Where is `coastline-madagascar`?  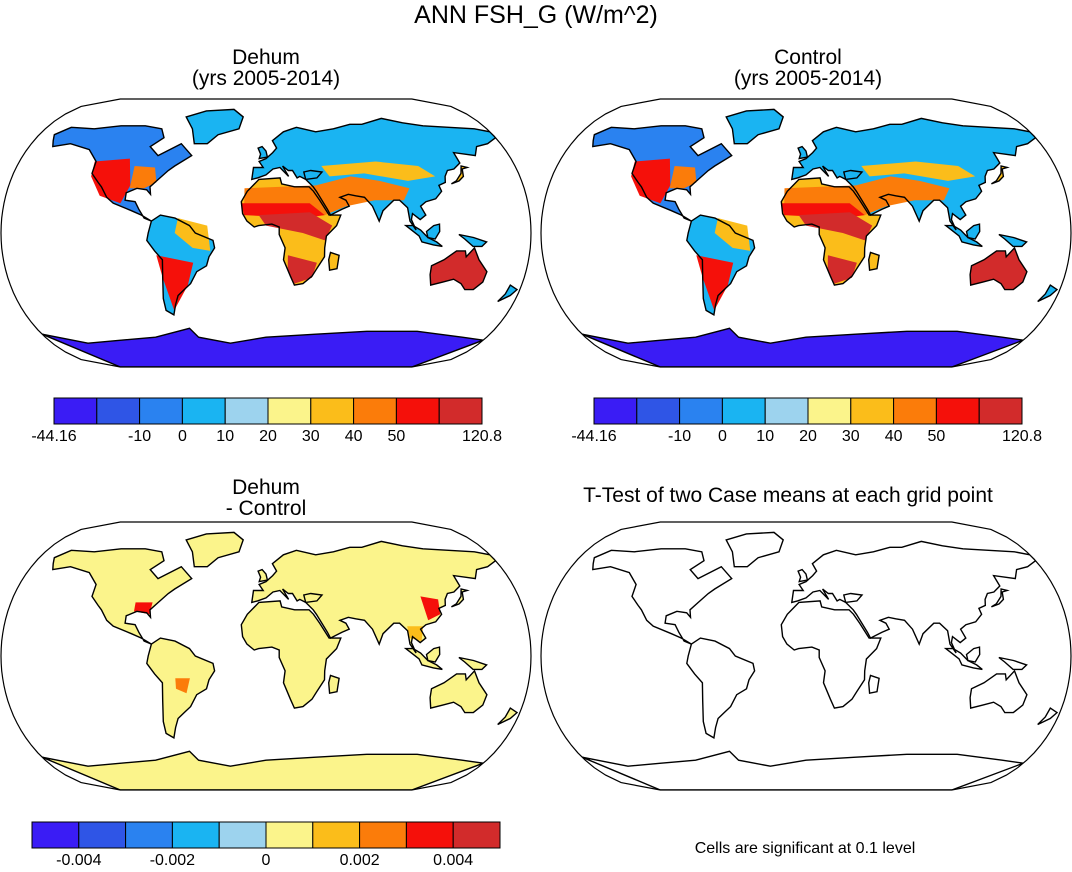
coastline-madagascar is located at coordinates (333, 261).